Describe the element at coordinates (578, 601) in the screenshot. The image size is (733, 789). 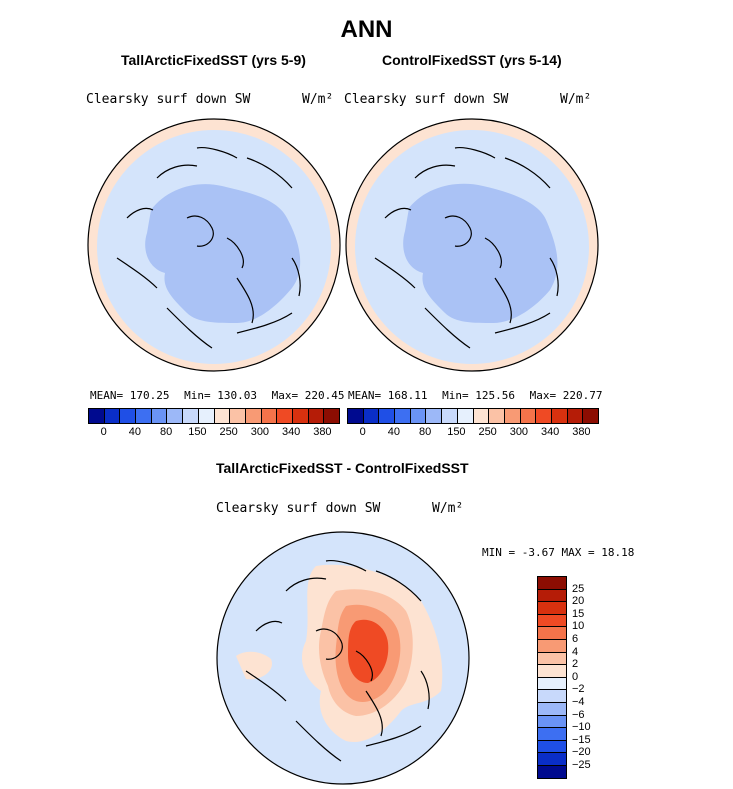
I see `colorbar-tick-label: 20` at that location.